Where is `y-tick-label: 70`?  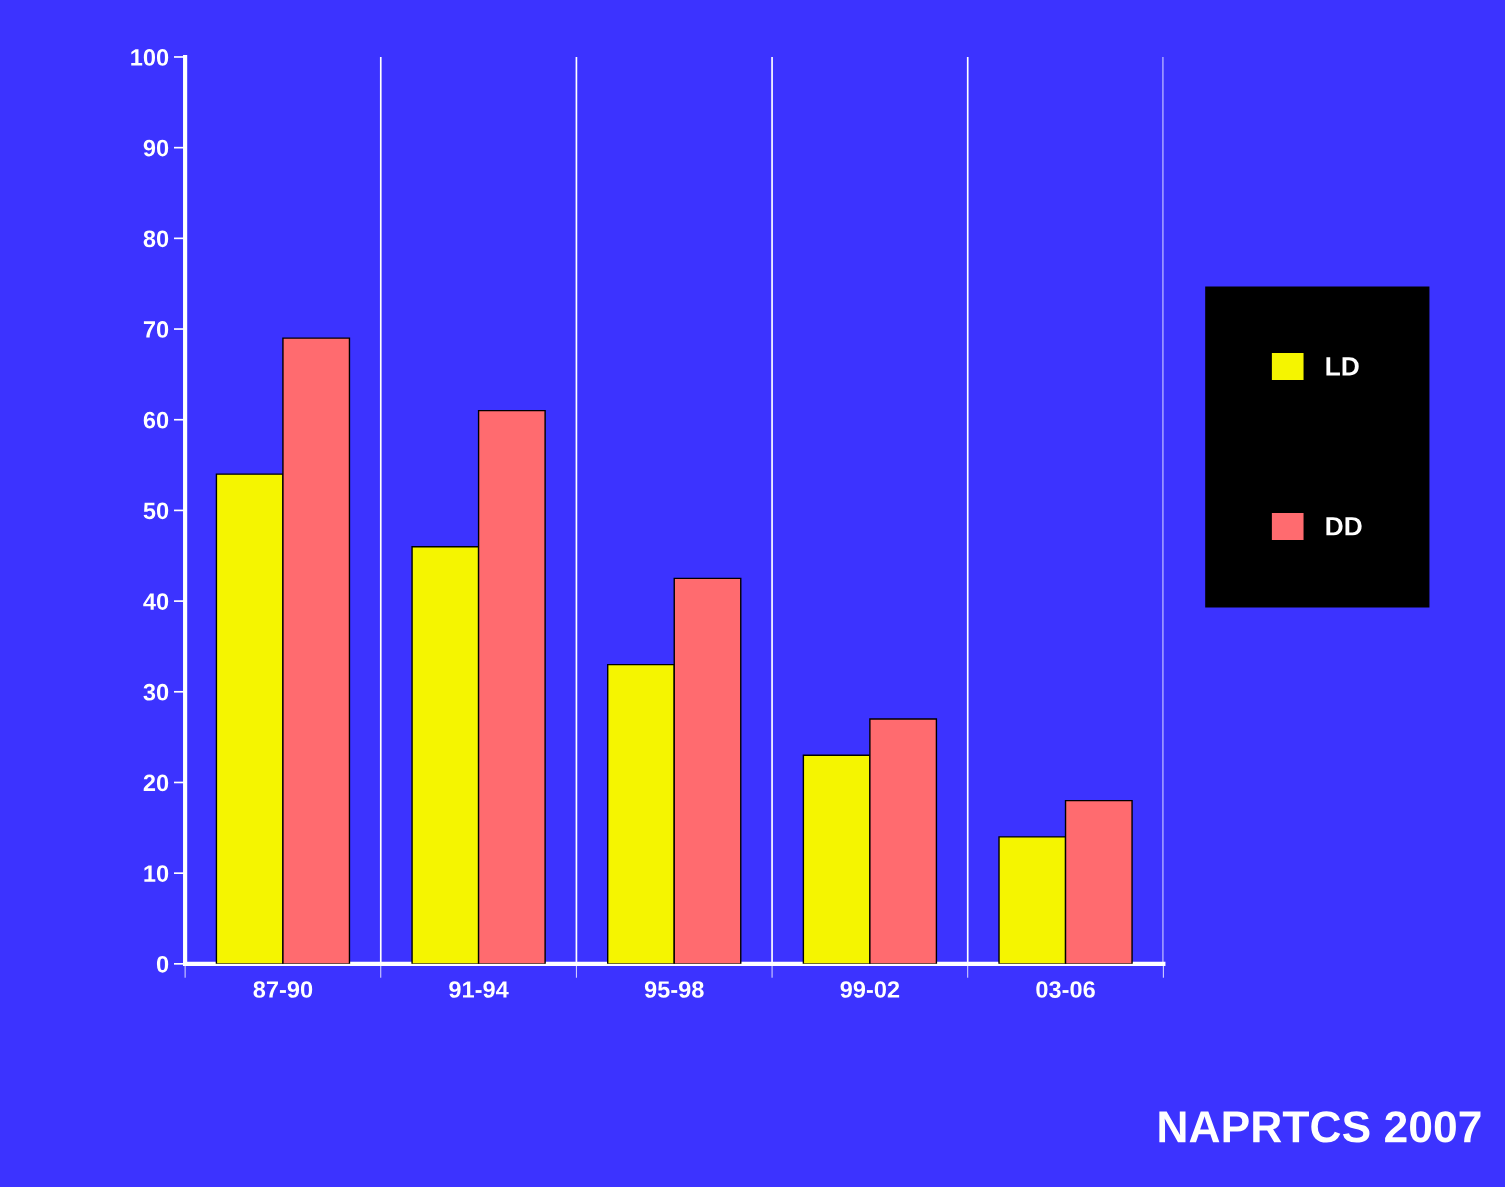 y-tick-label: 70 is located at coordinates (156, 329).